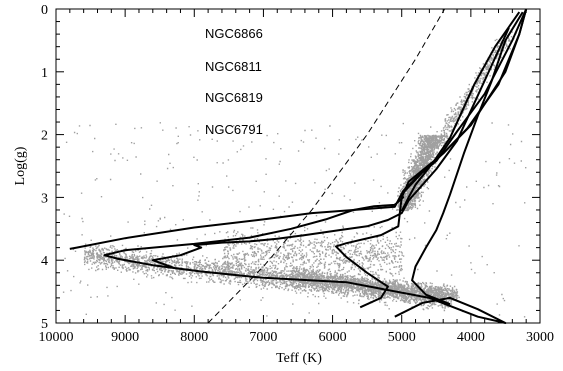  I want to click on annotation-ngc6811: NGC6811, so click(233, 66).